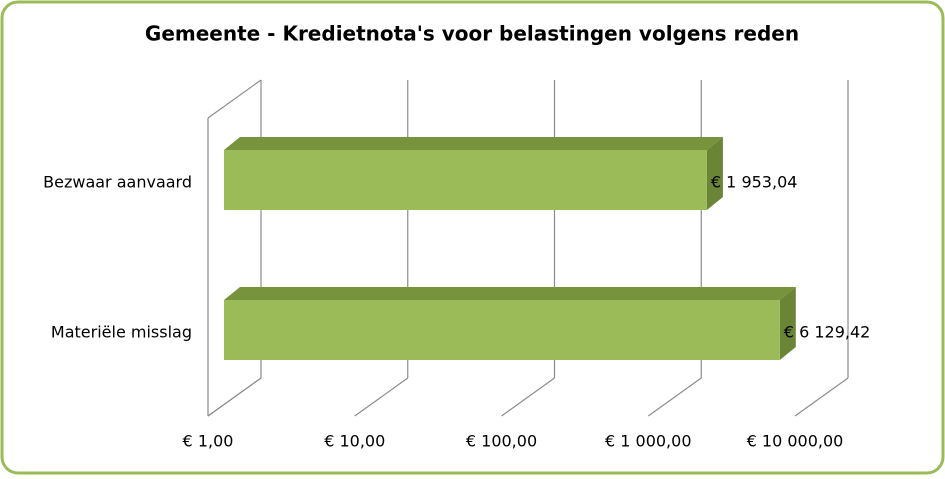 Image resolution: width=945 pixels, height=479 pixels. I want to click on data-label: € 6 129,42, so click(827, 332).